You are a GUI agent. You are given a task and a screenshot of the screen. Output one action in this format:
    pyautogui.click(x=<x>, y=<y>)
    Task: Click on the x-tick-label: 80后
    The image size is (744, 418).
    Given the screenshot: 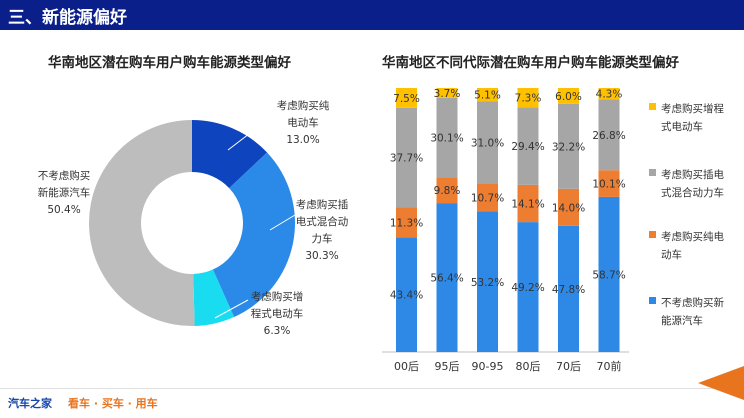 What is the action you would take?
    pyautogui.click(x=528, y=366)
    